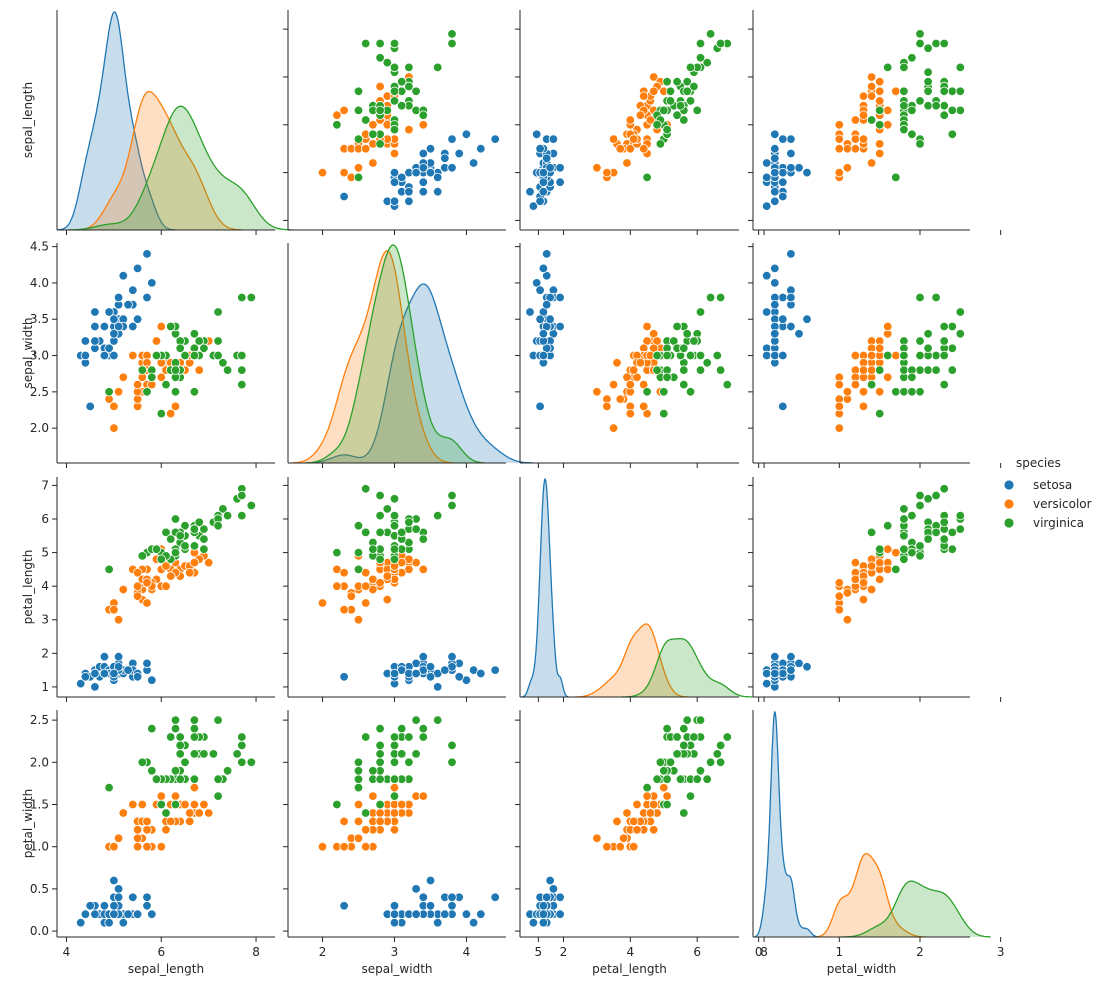 Image resolution: width=1104 pixels, height=986 pixels. What do you see at coordinates (39, 805) in the screenshot?
I see `y-tick-label: 1.5` at bounding box center [39, 805].